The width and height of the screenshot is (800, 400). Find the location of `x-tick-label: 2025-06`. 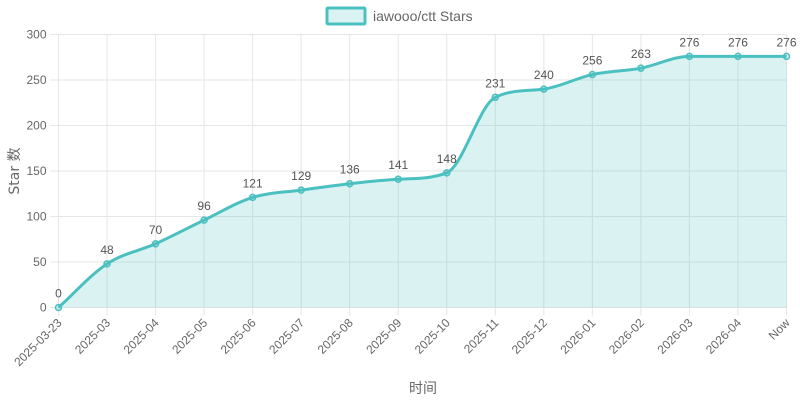

x-tick-label: 2025-06 is located at coordinates (238, 335).